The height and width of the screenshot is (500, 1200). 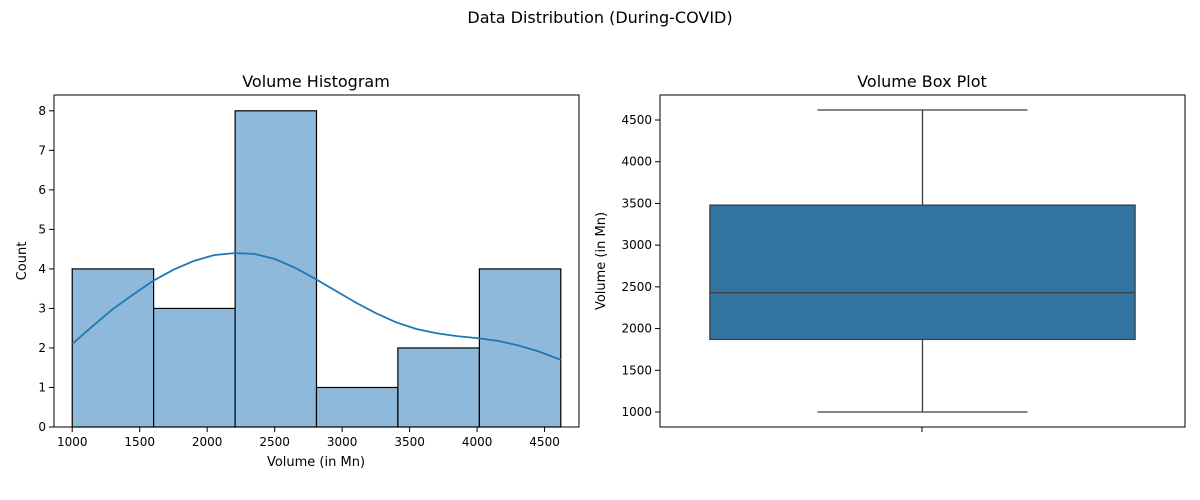 What do you see at coordinates (342, 442) in the screenshot?
I see `x-tick-label: 3000` at bounding box center [342, 442].